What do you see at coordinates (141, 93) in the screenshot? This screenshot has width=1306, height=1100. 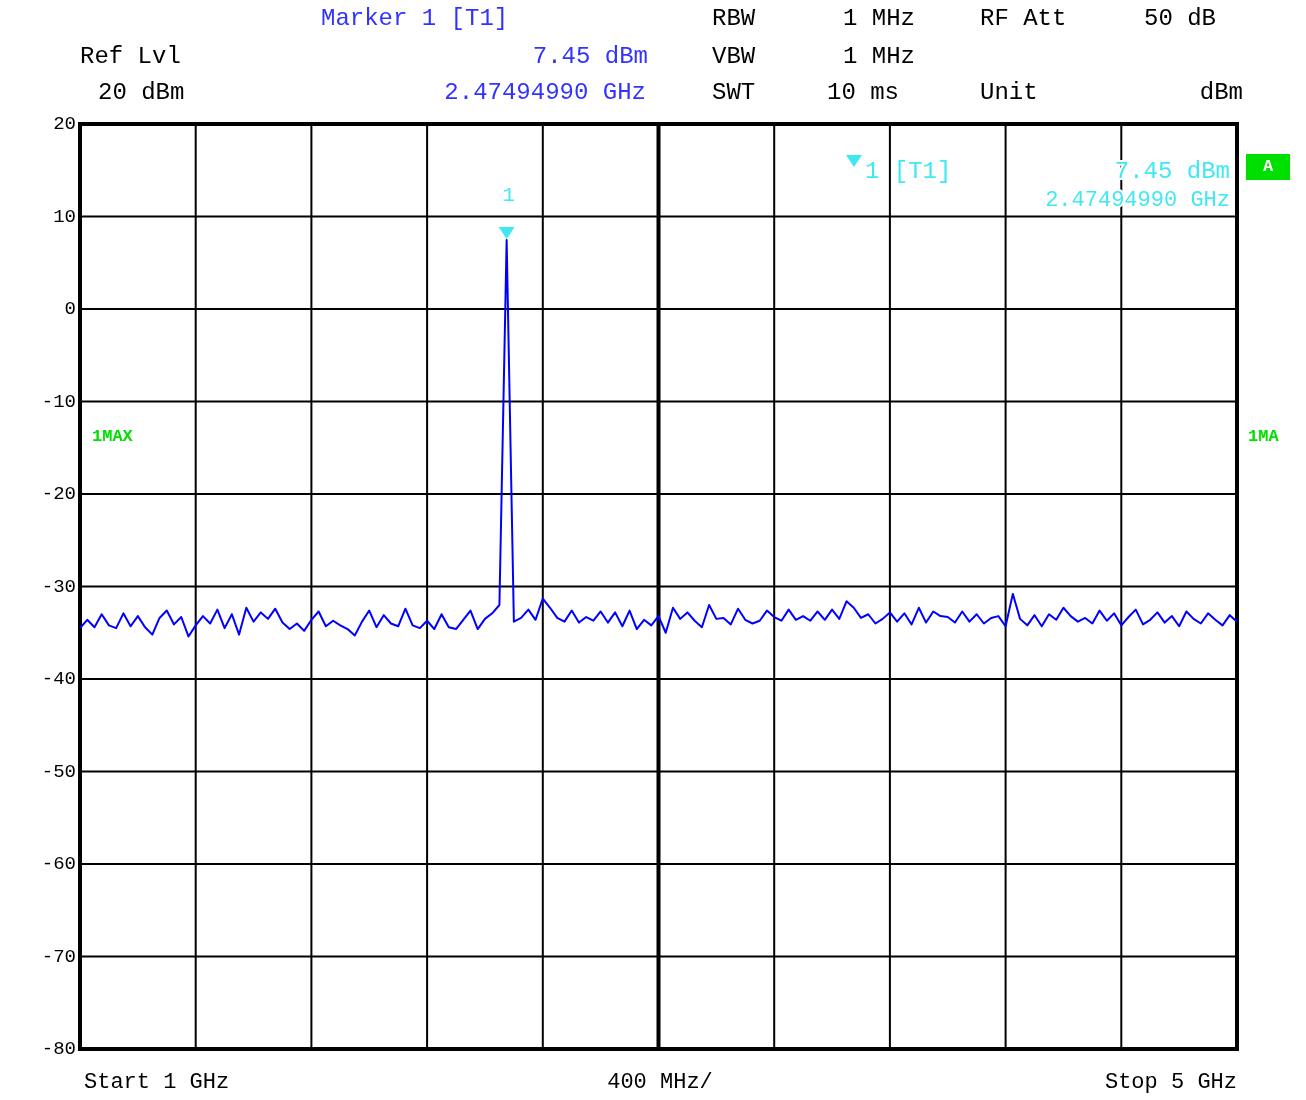 I see `text: 20 dBm` at bounding box center [141, 93].